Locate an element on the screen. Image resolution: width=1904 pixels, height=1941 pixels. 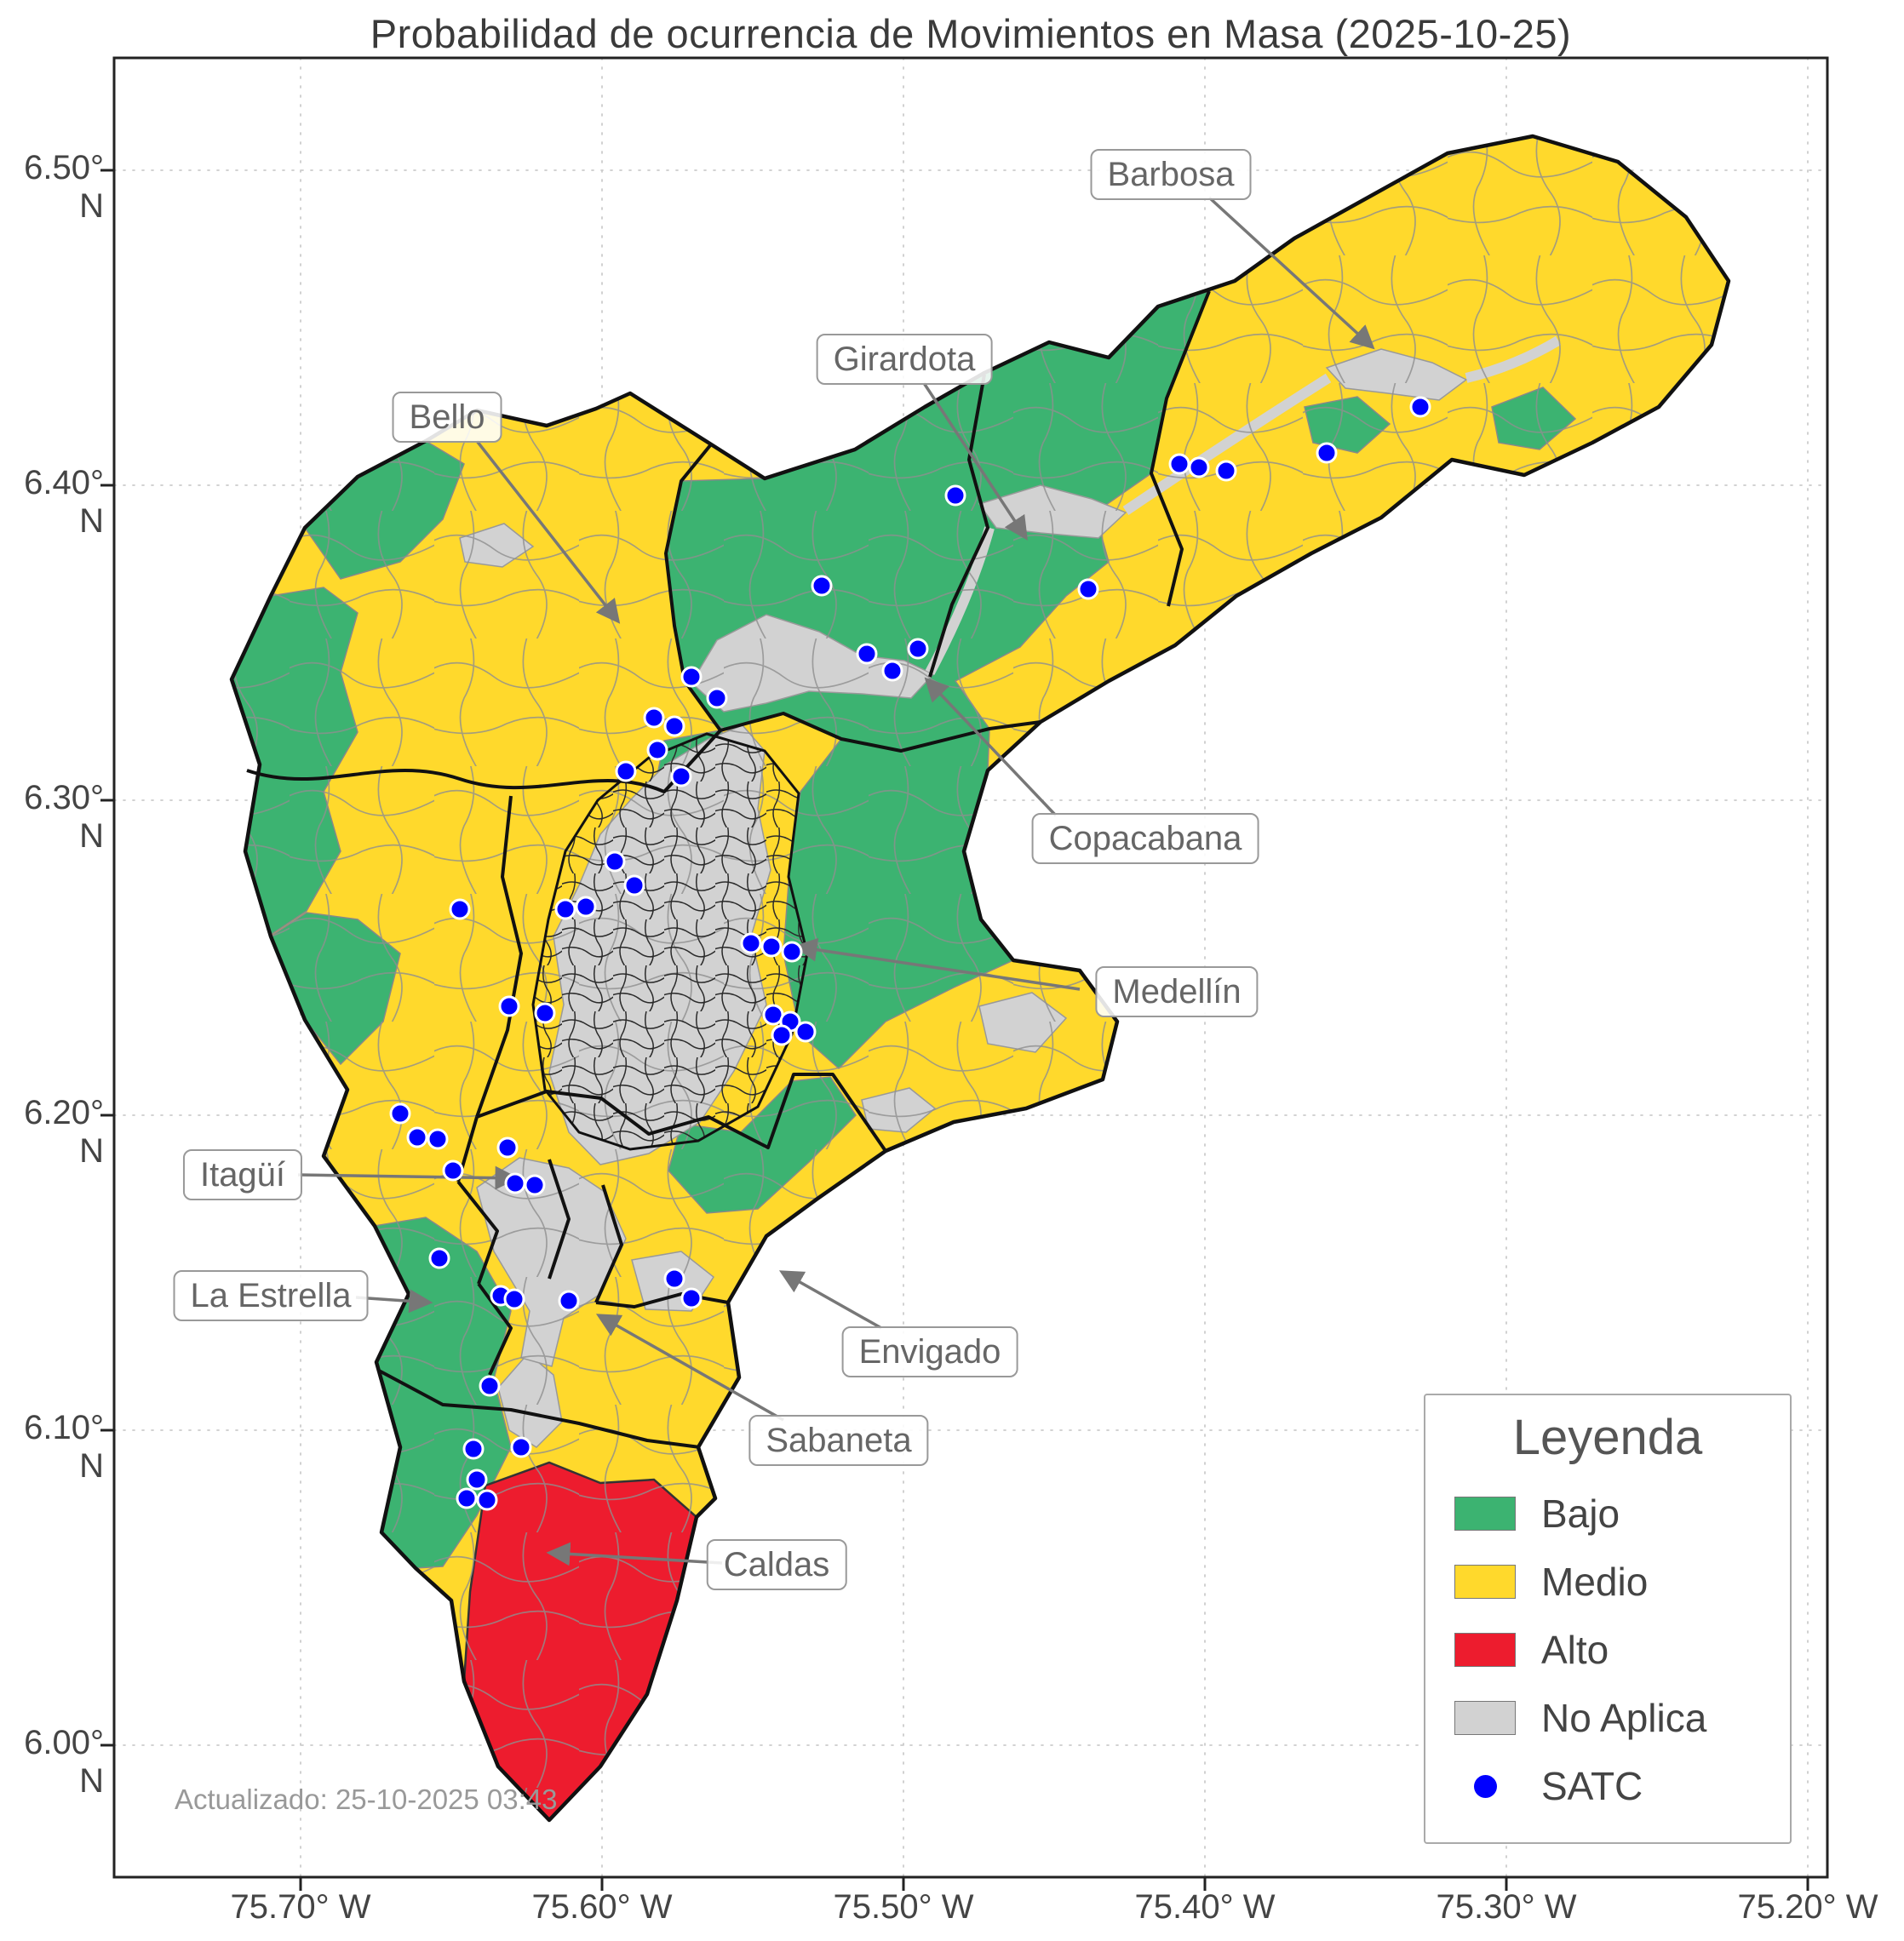
lat-label-630: 6.30° N is located at coordinates (64, 817).